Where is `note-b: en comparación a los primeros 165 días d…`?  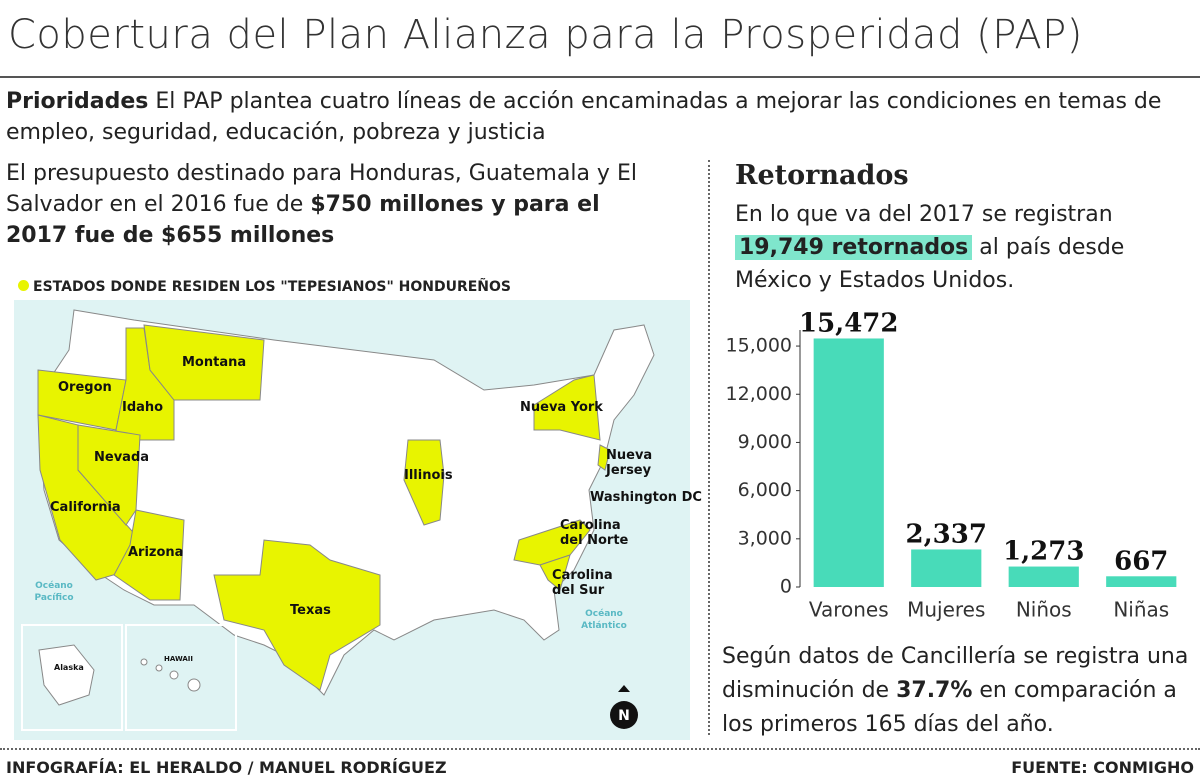
note-b: en comparación a los primeros 165 días d… is located at coordinates (949, 707).